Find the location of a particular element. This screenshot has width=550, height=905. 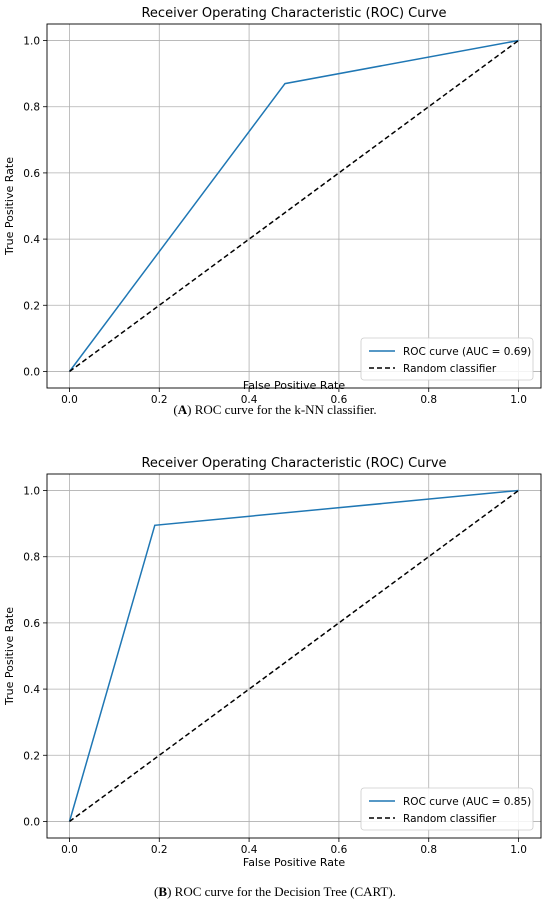

caption-a: (A) ROC curve for the k-NN classifier. is located at coordinates (275, 409).